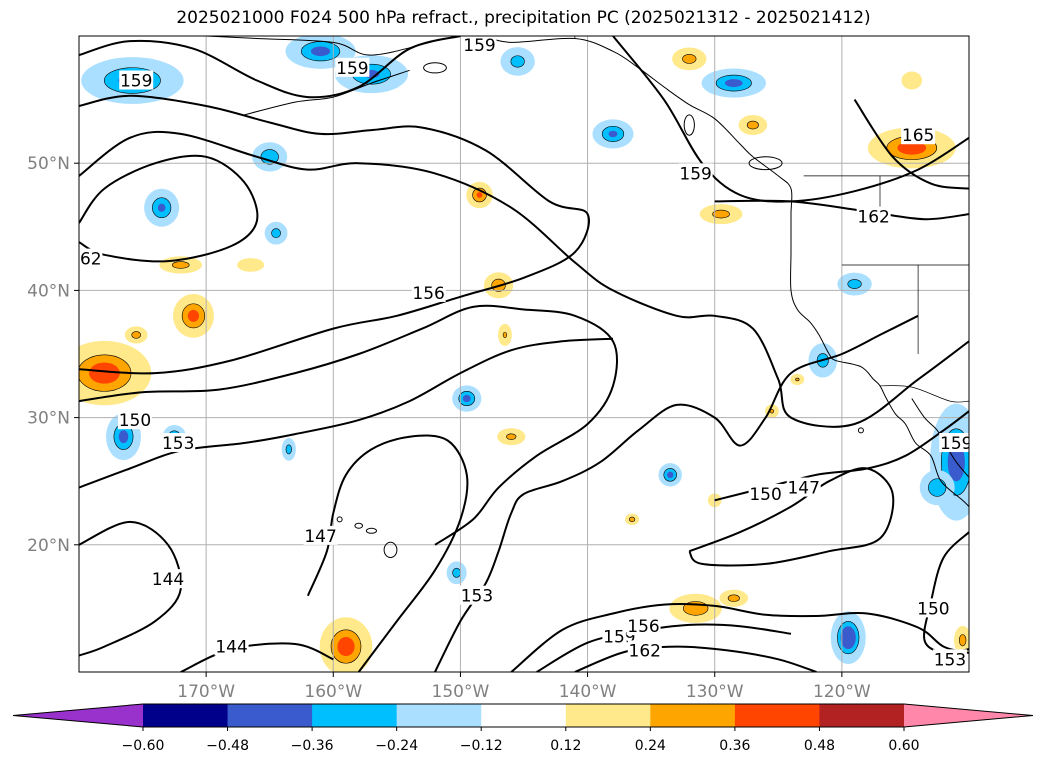 The height and width of the screenshot is (765, 1047). I want to click on contour-label: 165, so click(918, 136).